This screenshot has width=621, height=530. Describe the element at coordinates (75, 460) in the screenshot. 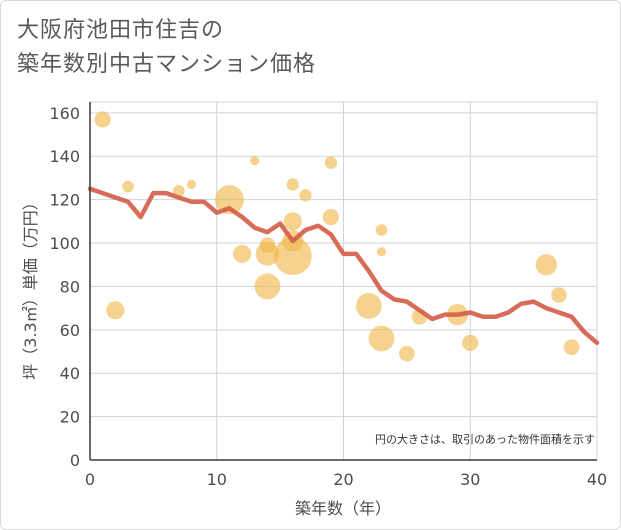

I see `y-tick-label: 0` at that location.